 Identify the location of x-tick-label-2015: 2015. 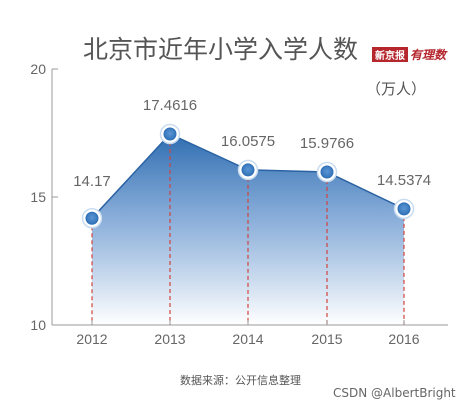
(326, 339).